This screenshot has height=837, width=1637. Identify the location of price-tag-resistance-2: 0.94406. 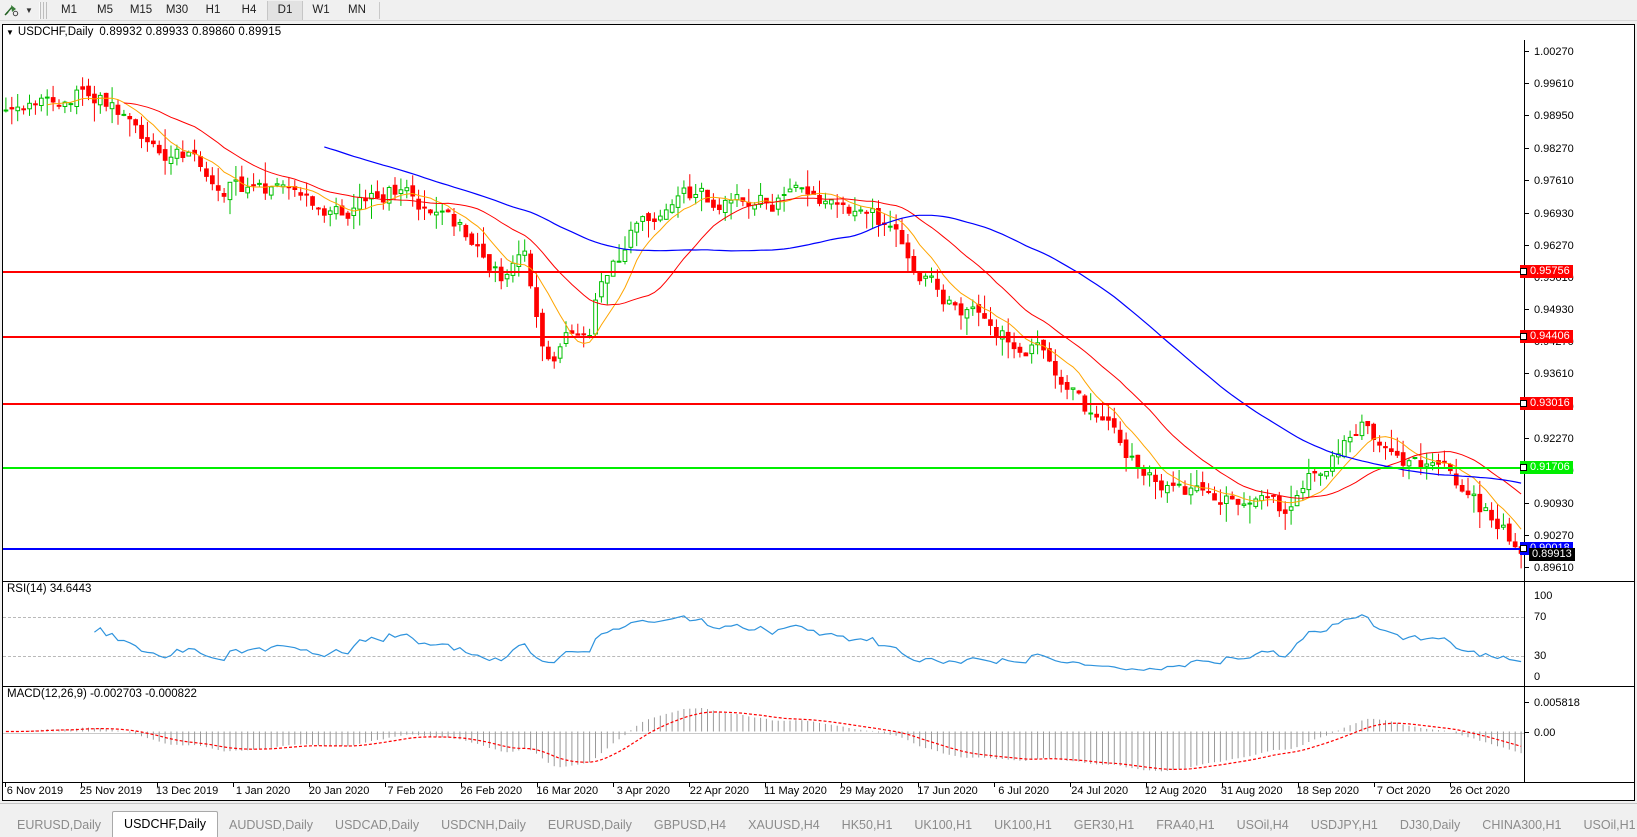
(1546, 336).